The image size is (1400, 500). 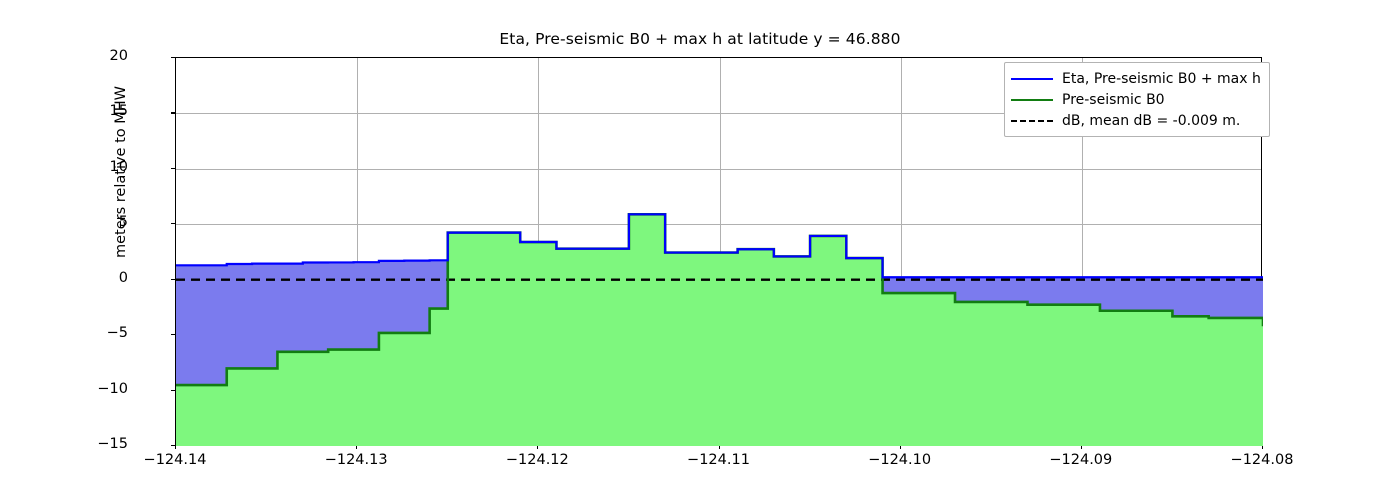 I want to click on x-axis-tick-label: −124.11, so click(x=718, y=460).